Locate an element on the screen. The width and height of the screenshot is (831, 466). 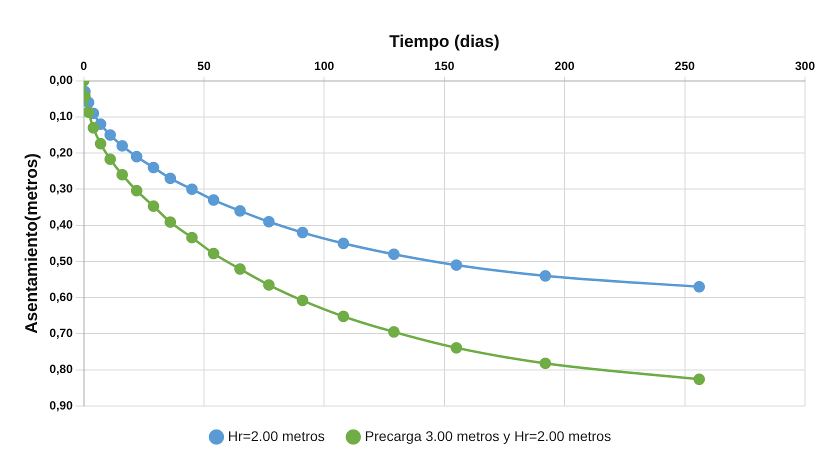
x-tick-label: 250 is located at coordinates (685, 65).